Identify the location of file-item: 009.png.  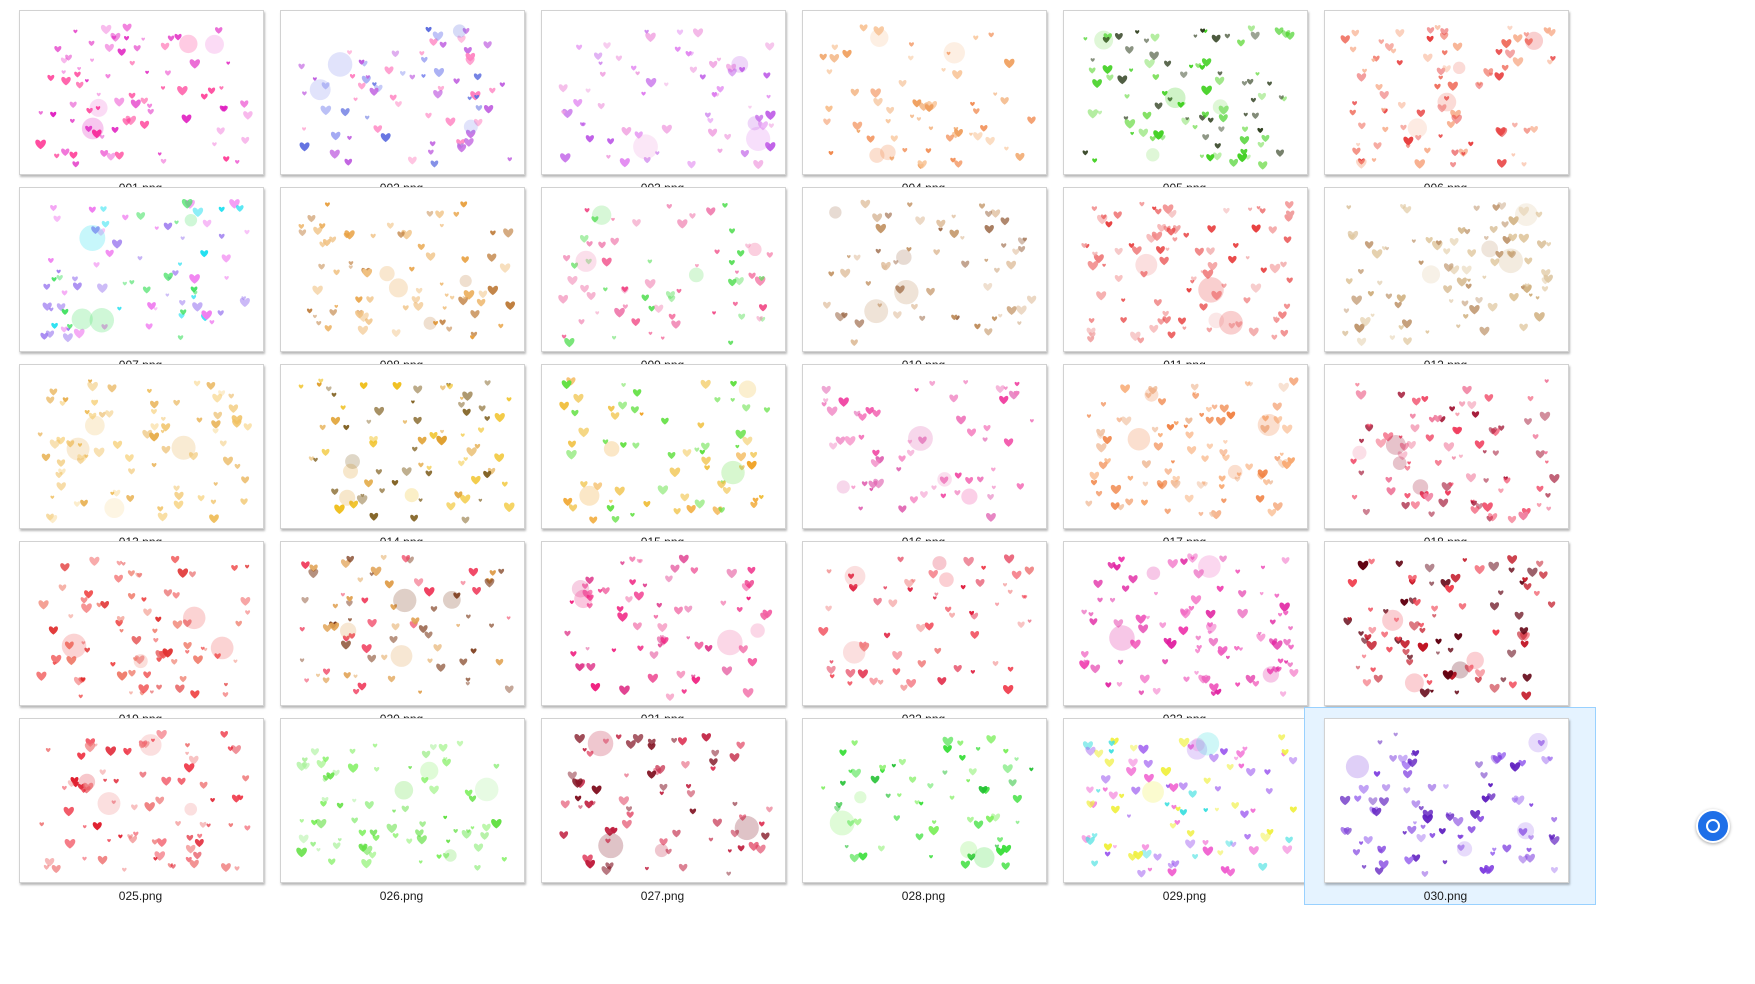
(667, 275).